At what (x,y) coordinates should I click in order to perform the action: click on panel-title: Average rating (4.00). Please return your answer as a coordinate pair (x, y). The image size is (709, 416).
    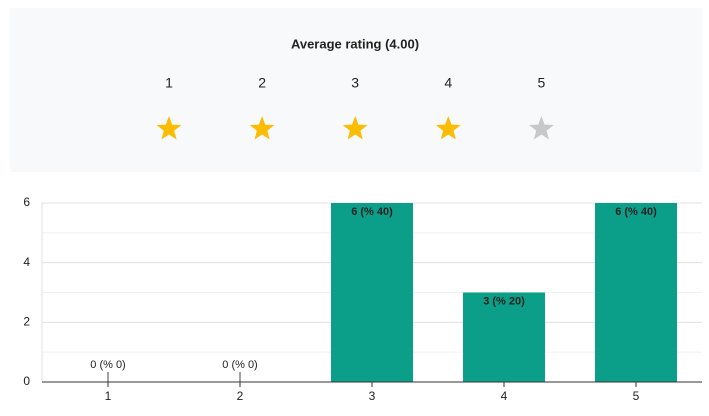
    Looking at the image, I should click on (355, 43).